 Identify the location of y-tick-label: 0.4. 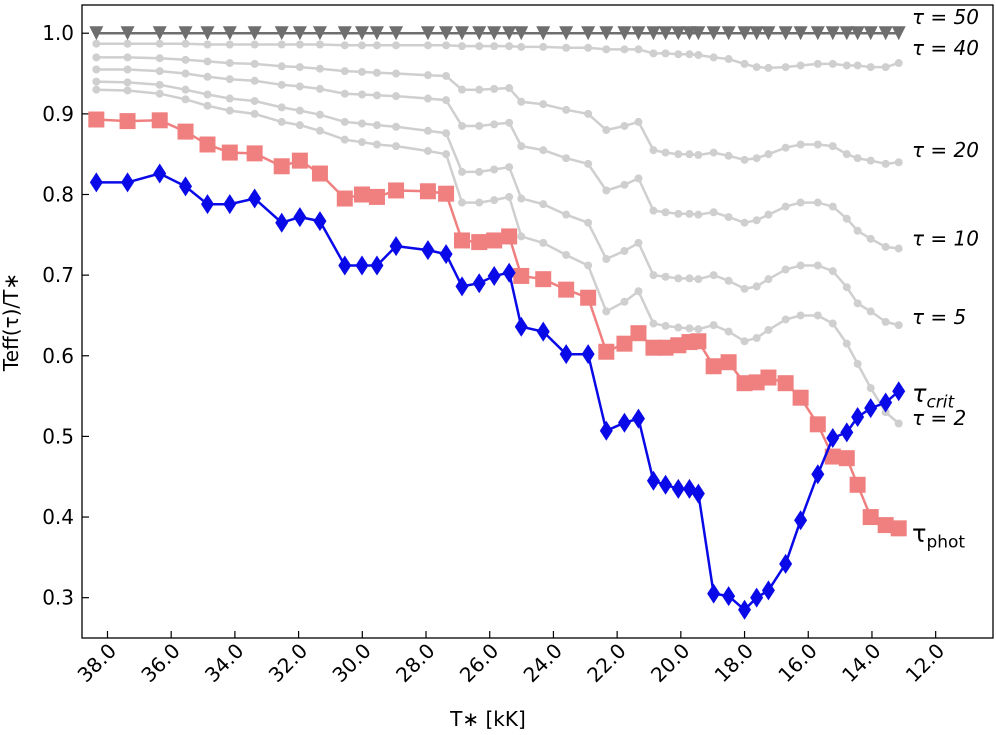
(58, 517).